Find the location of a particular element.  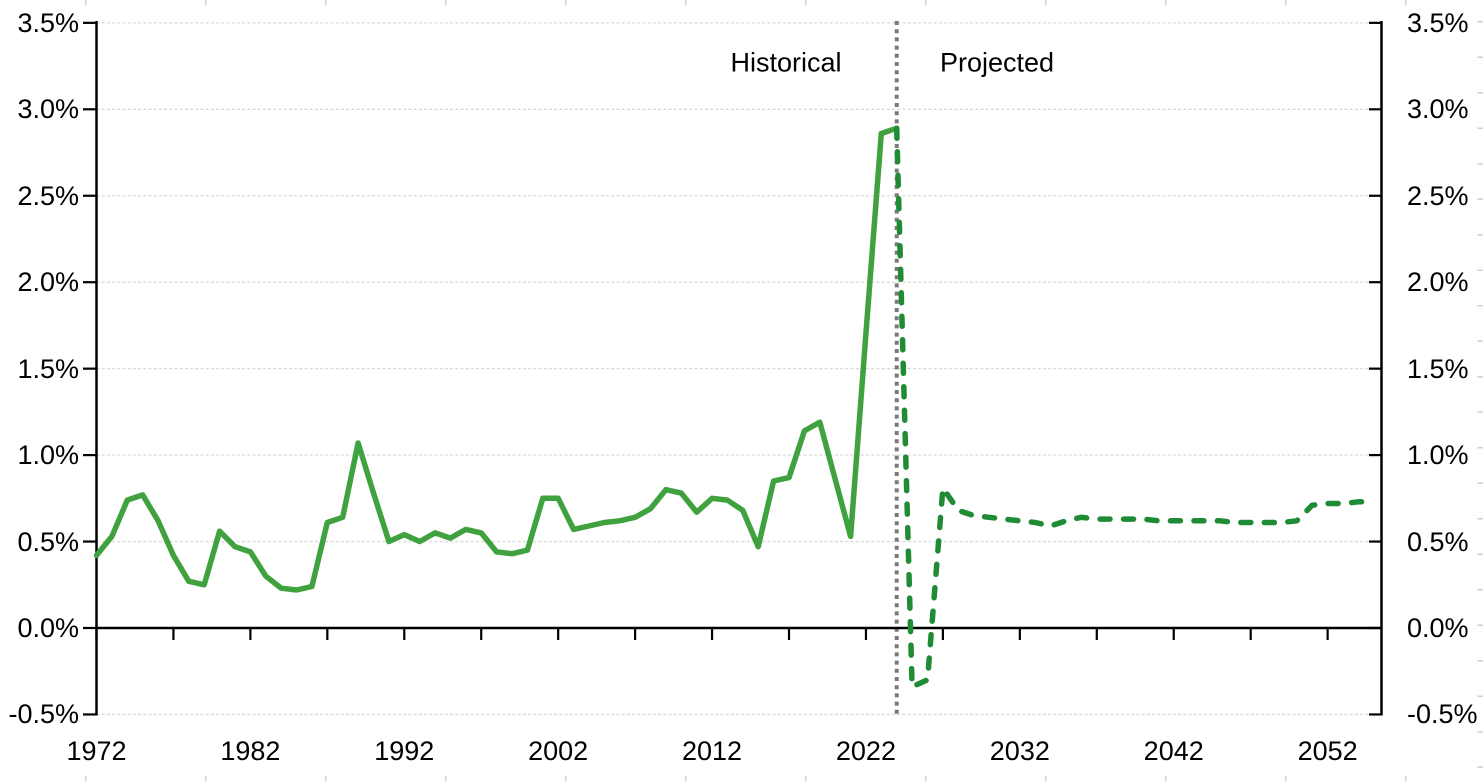

x-axis-label: 1982 is located at coordinates (250, 751).